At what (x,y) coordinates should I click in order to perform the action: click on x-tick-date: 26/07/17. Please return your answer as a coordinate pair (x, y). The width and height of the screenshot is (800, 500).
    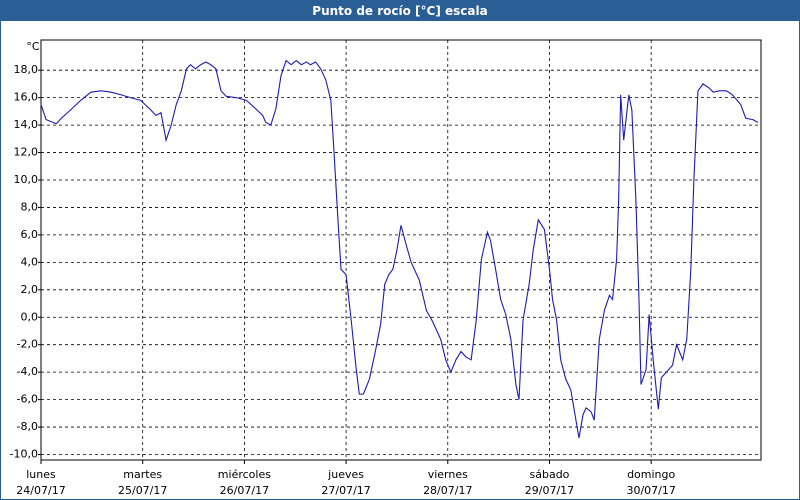
    Looking at the image, I should click on (244, 490).